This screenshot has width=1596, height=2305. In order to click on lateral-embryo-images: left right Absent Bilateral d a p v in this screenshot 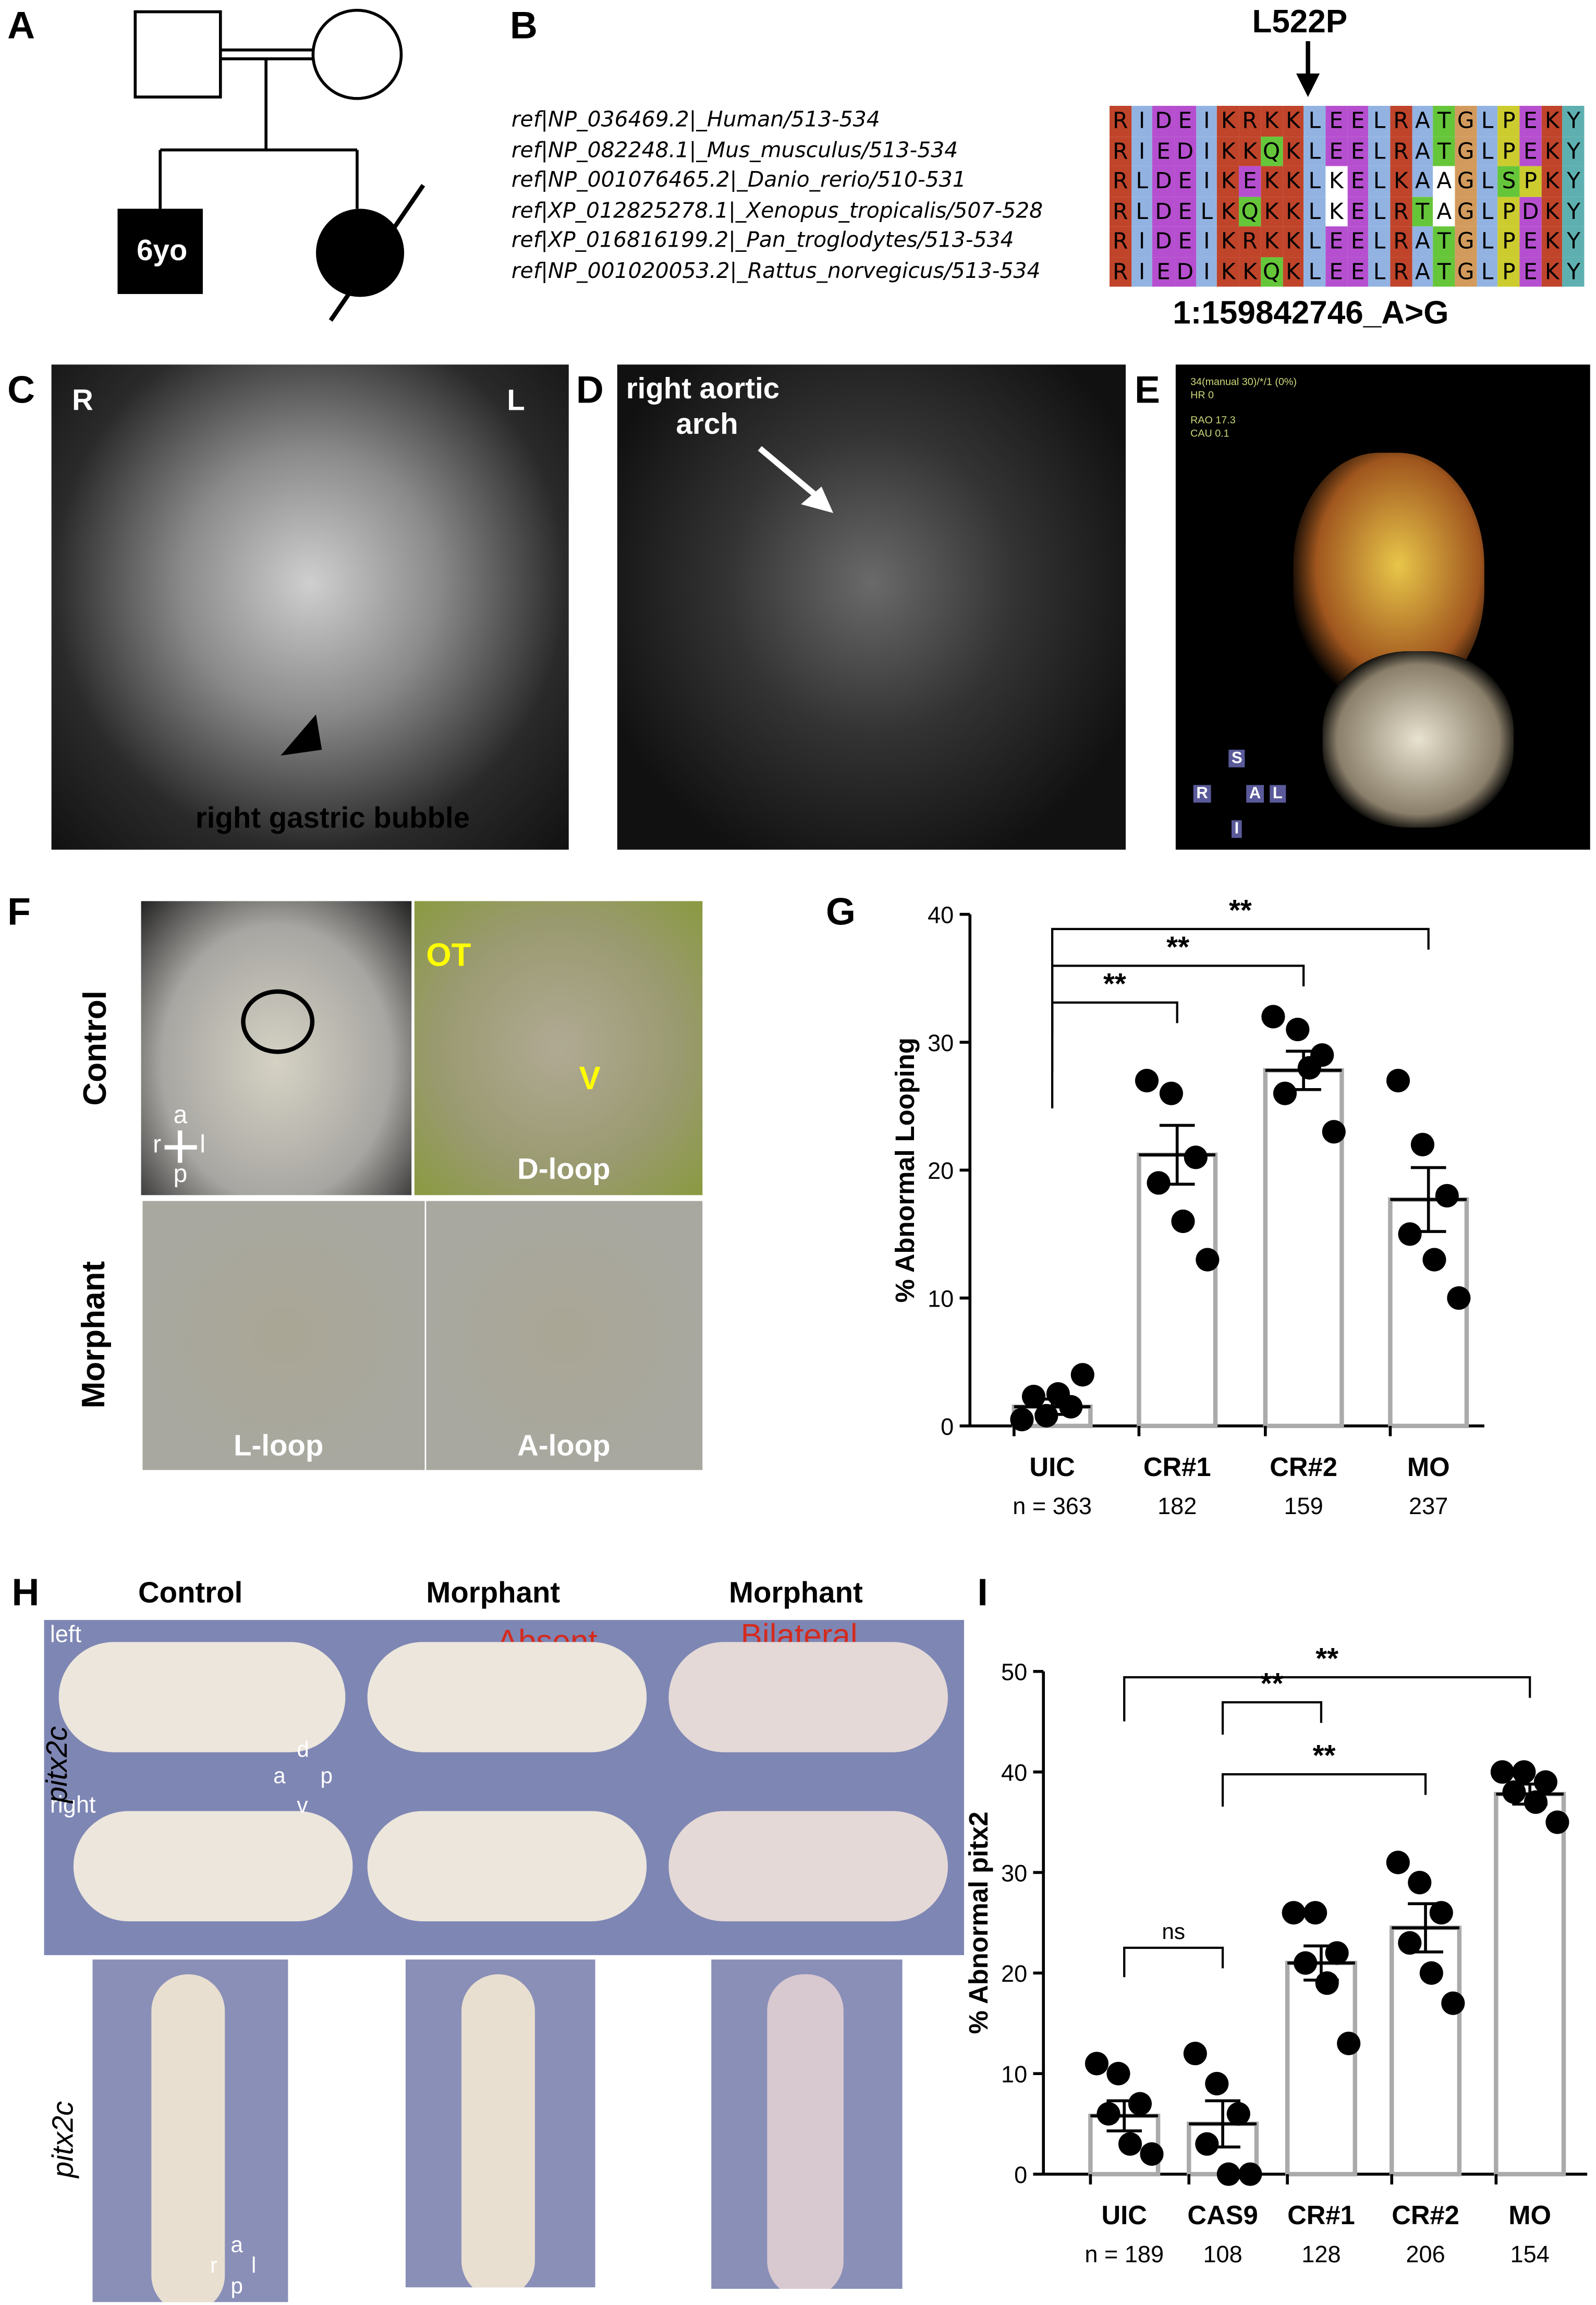, I will do `click(504, 1788)`.